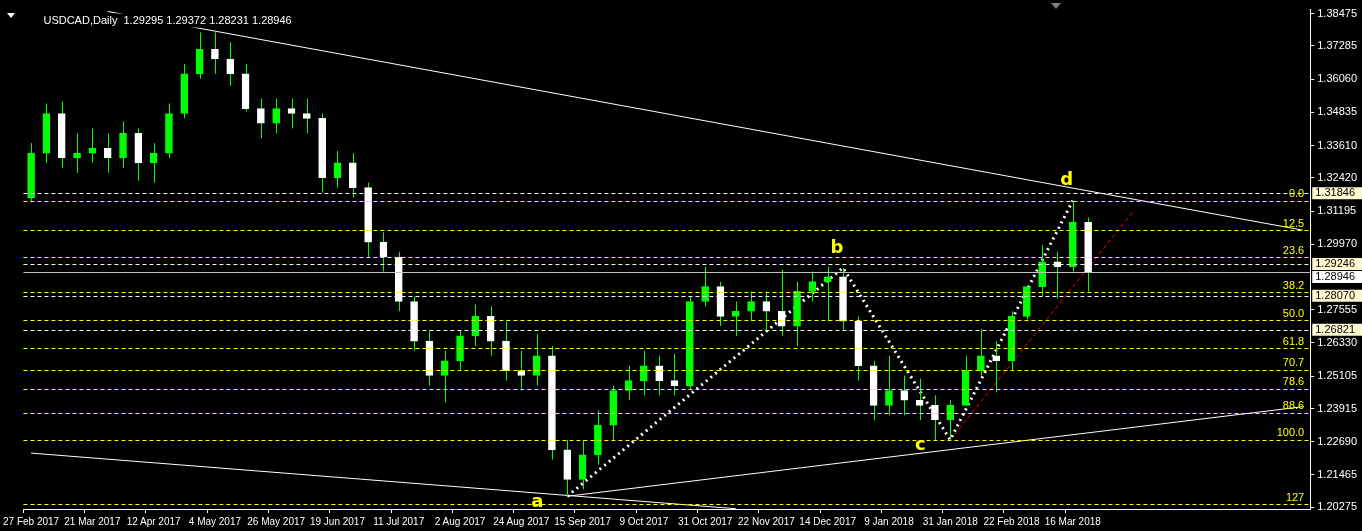 This screenshot has width=1362, height=531. What do you see at coordinates (1337, 473) in the screenshot?
I see `y-tick-label: 1.21465` at bounding box center [1337, 473].